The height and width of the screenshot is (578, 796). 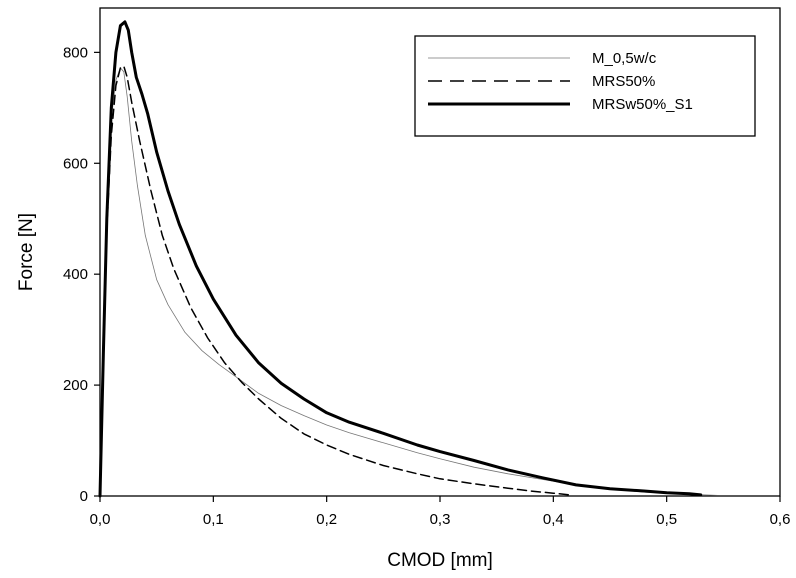 What do you see at coordinates (84, 496) in the screenshot?
I see `y-tick-label: 0` at bounding box center [84, 496].